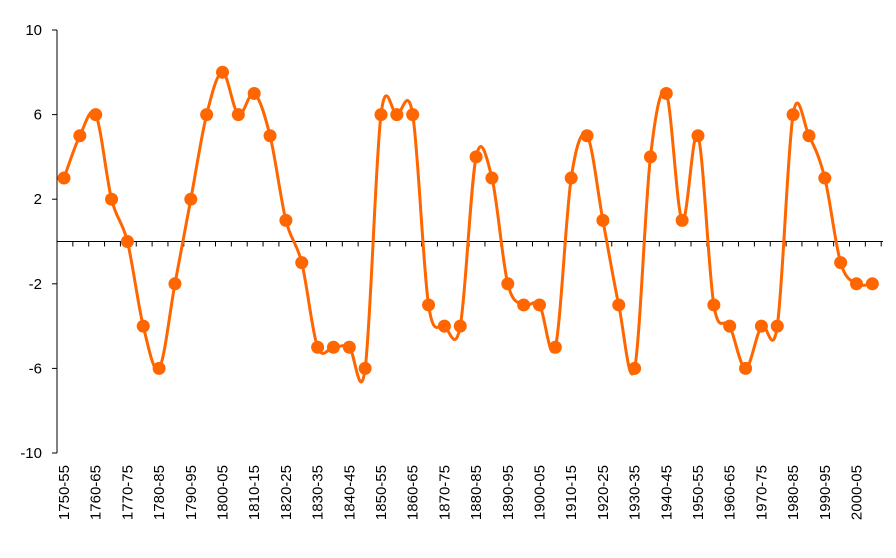  I want to click on x-tick-label: 1820-25, so click(286, 492).